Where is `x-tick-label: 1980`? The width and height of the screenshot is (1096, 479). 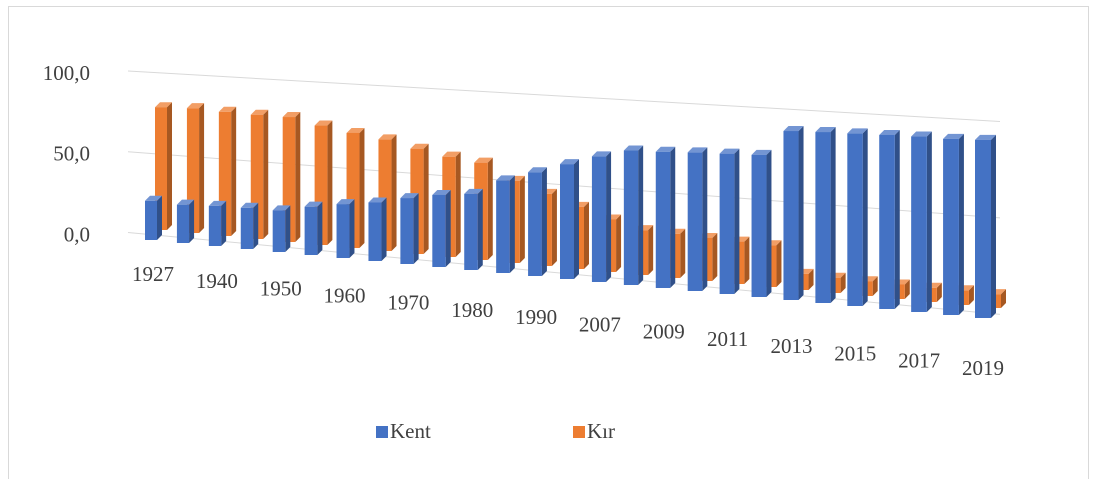
x-tick-label: 1980 is located at coordinates (472, 310).